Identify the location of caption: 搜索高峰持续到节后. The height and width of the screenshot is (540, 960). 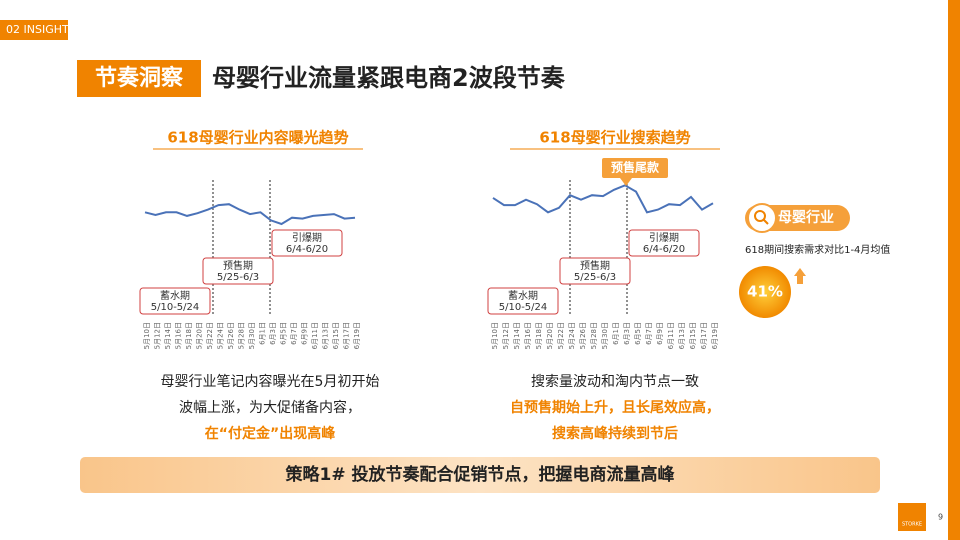
(615, 433).